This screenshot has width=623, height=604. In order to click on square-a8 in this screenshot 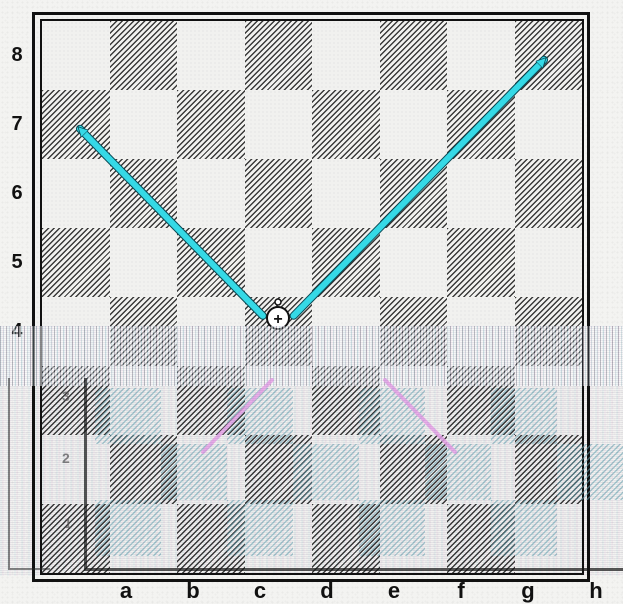, I will do `click(76, 55)`.